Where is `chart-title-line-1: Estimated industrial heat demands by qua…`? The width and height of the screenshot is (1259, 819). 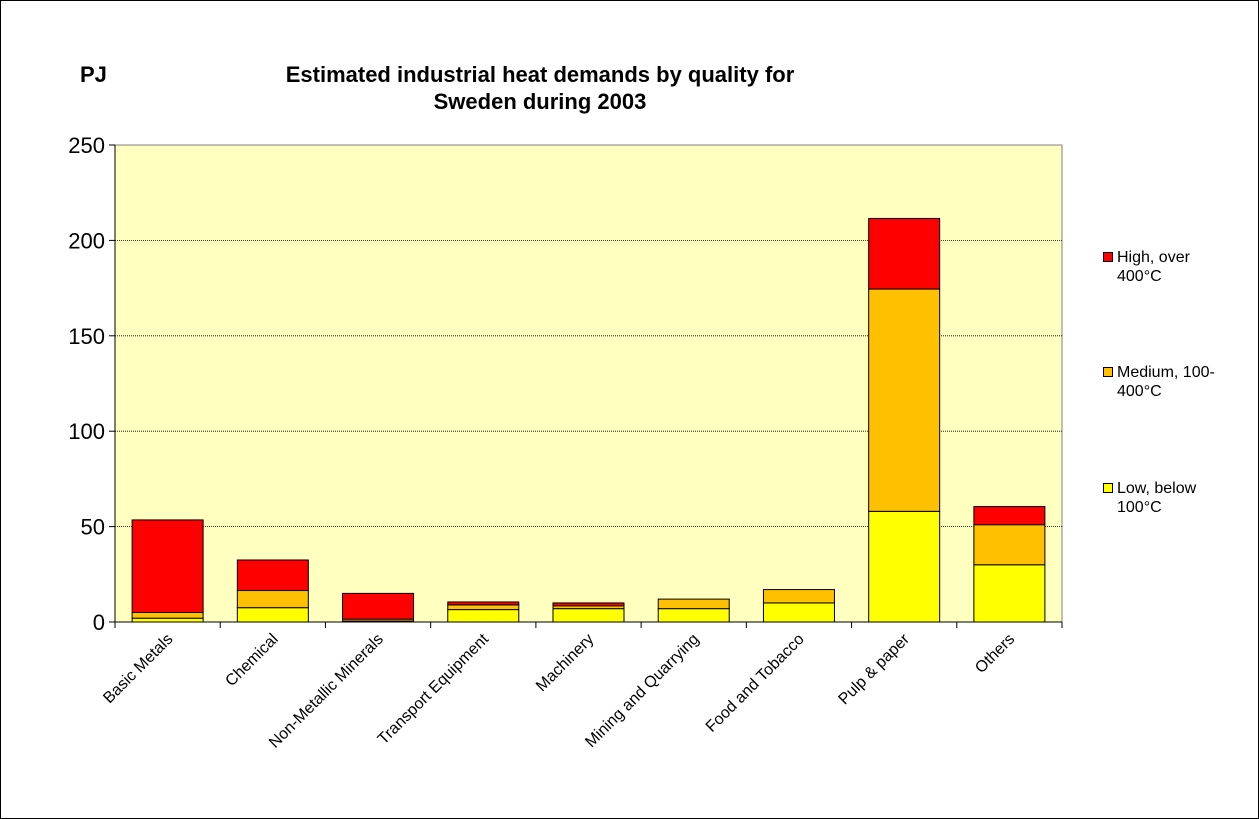
chart-title-line-1: Estimated industrial heat demands by qua… is located at coordinates (540, 74).